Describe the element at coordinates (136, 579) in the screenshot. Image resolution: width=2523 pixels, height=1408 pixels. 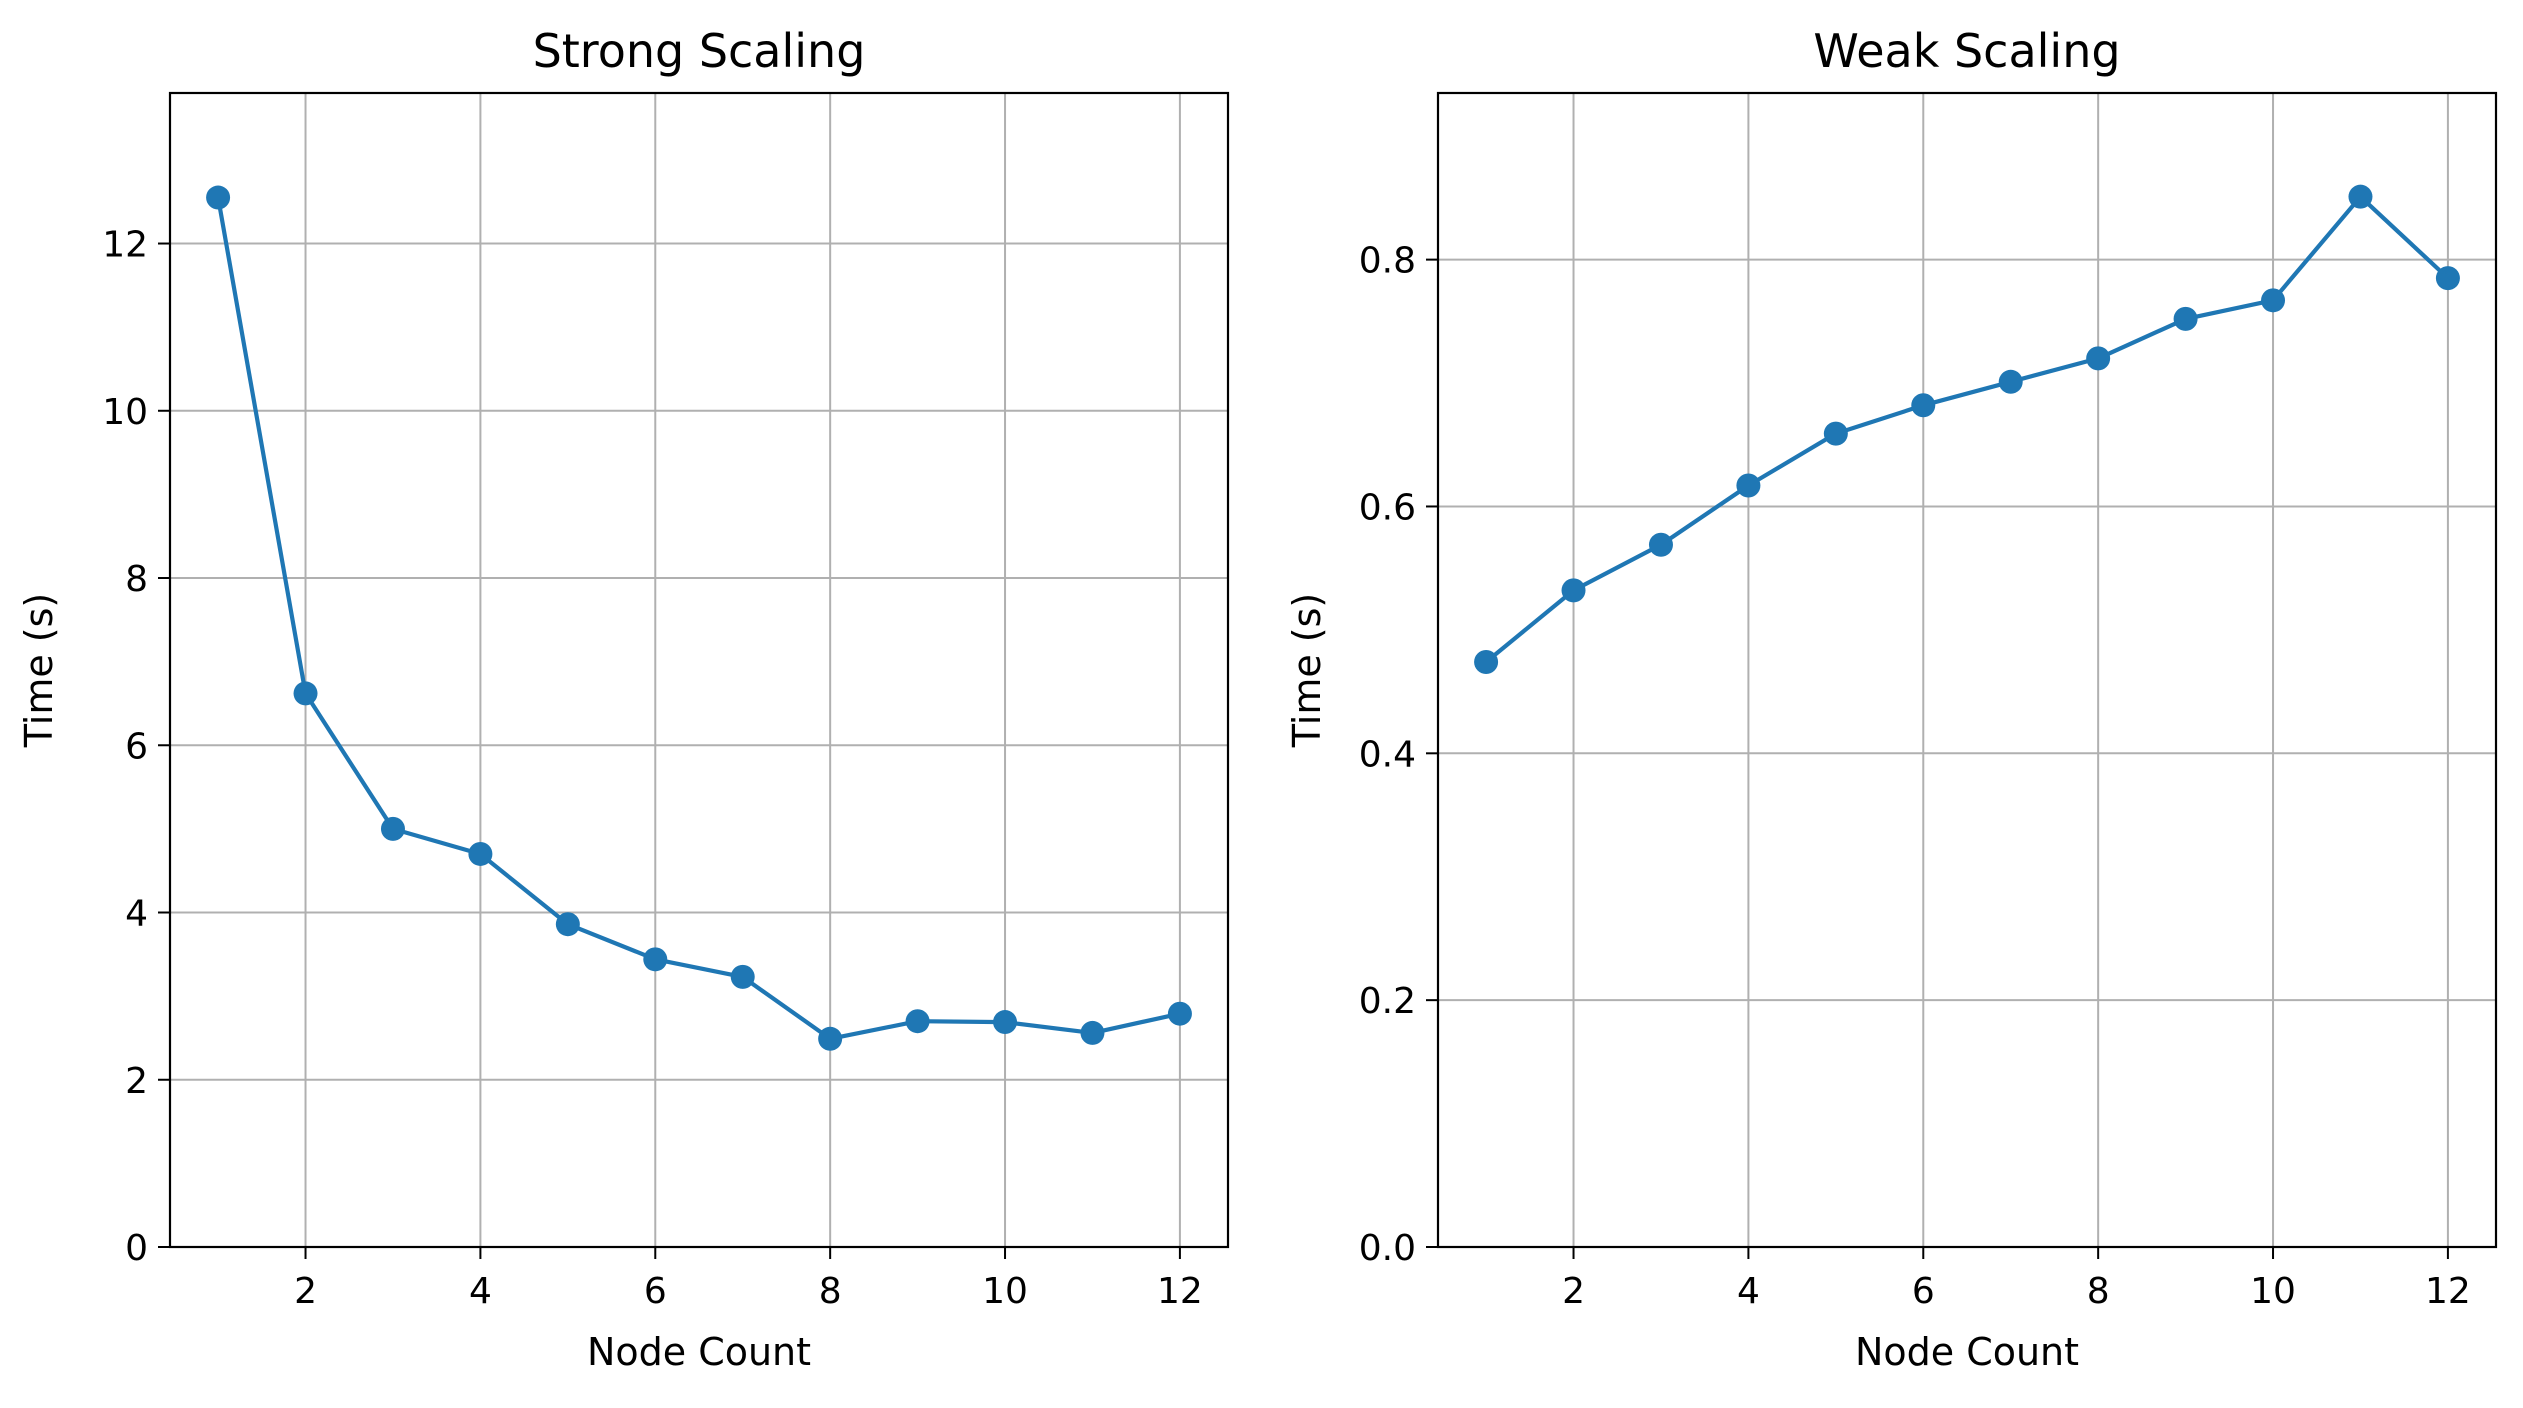
I see `strong-ytick-label: 8` at that location.